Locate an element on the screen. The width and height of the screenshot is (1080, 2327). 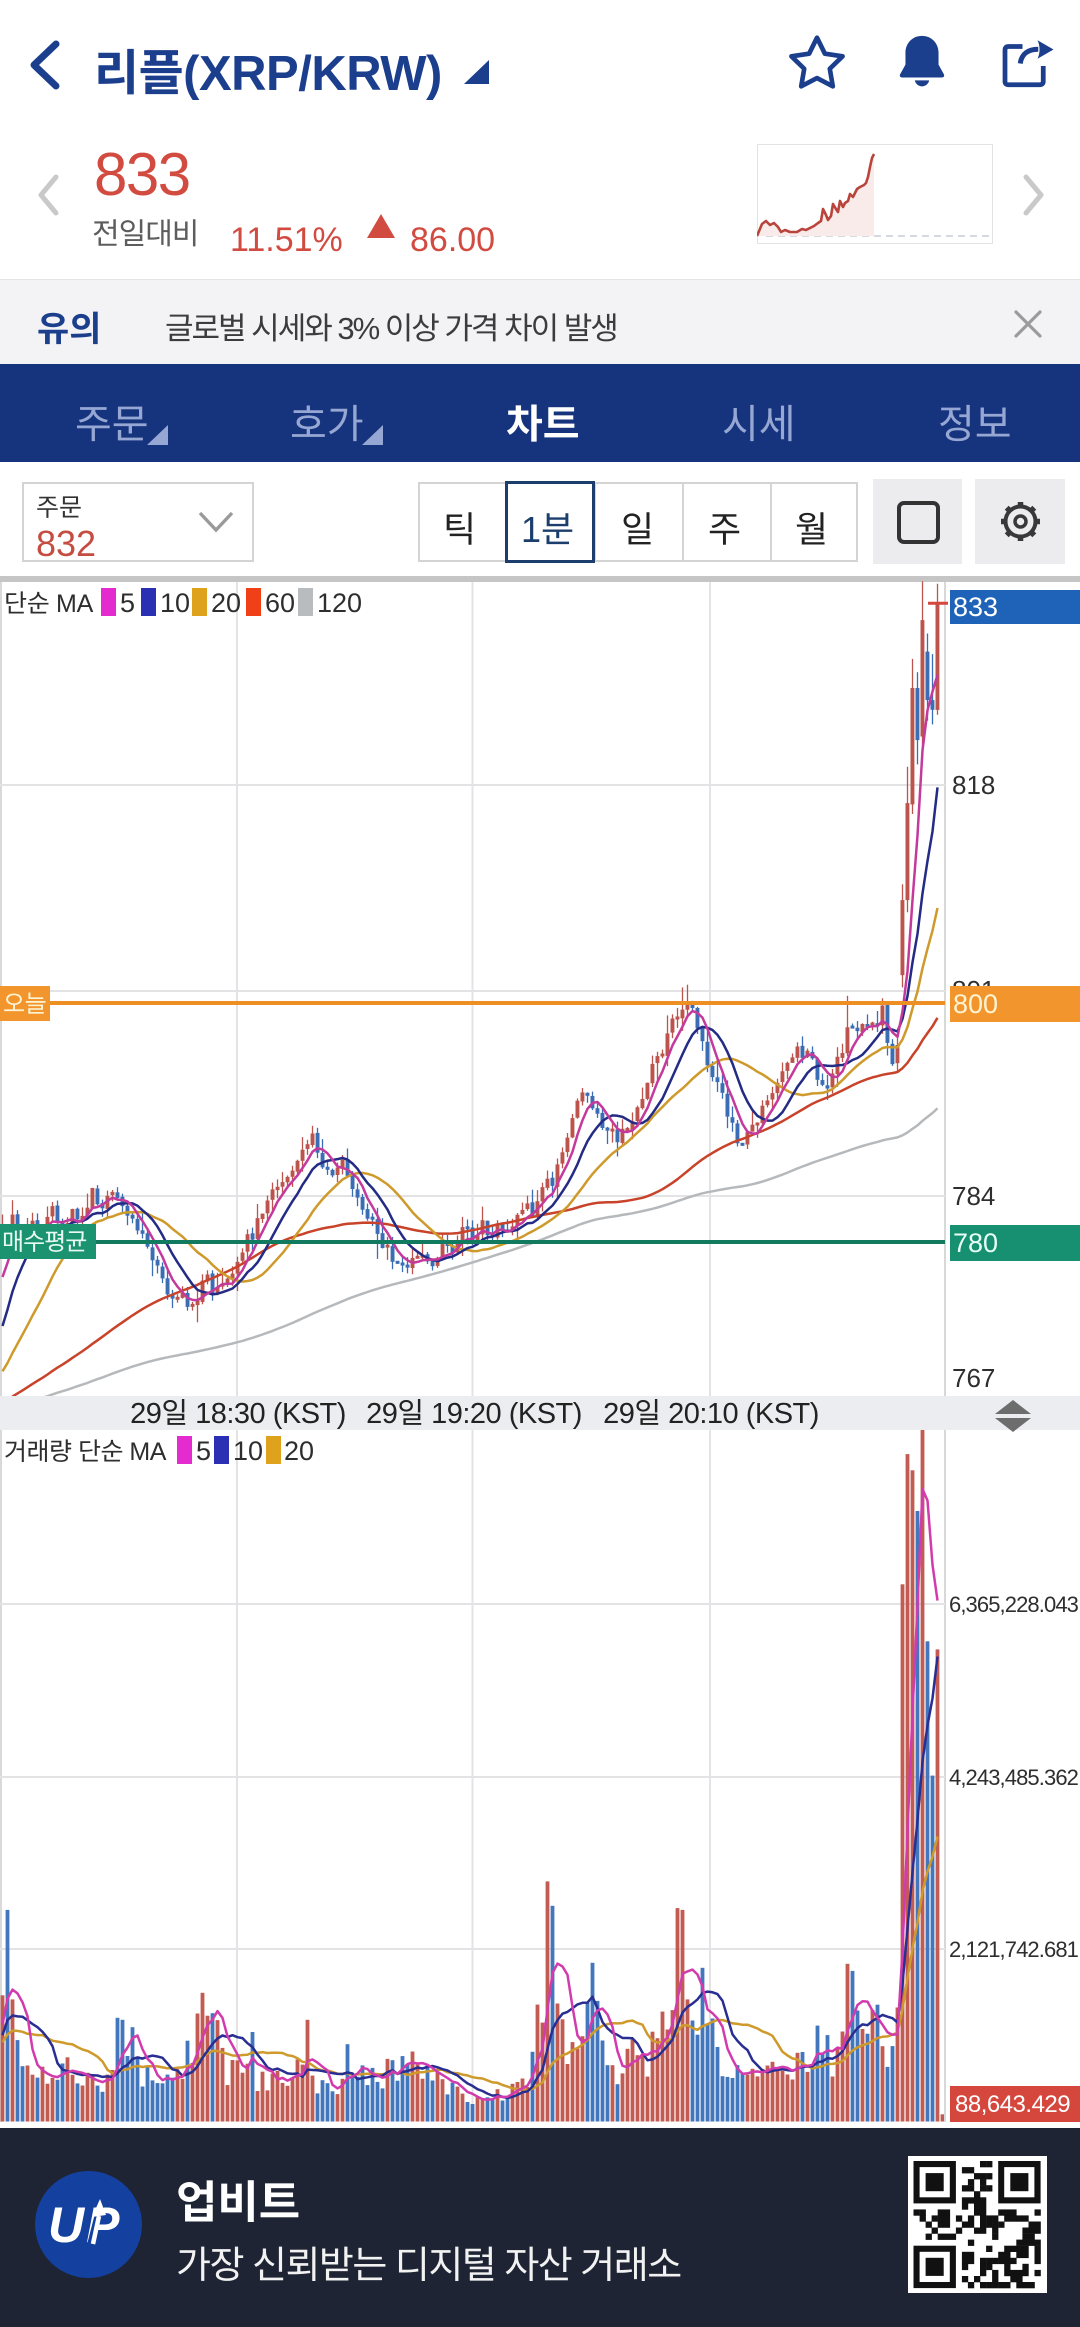
svg-text: 833 is located at coordinates (975, 604).